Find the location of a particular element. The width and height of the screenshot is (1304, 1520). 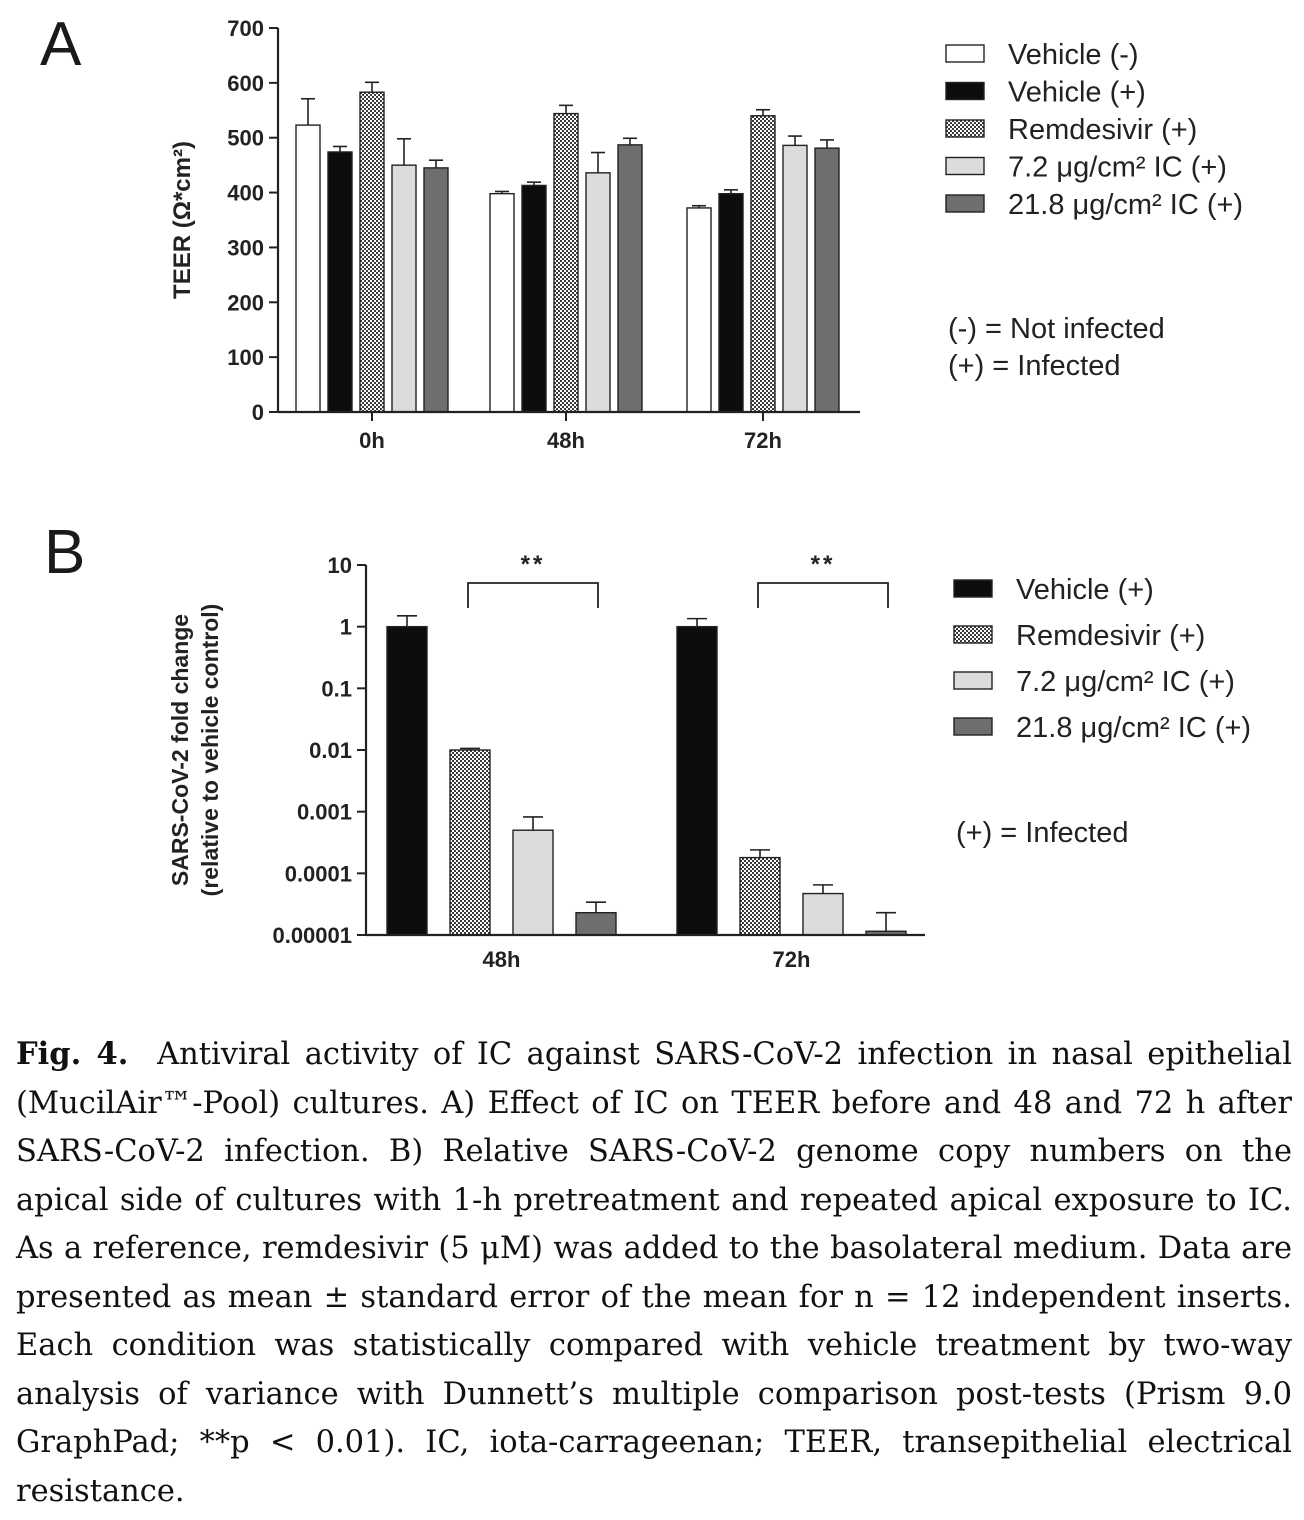

y-tick-label: 300 is located at coordinates (245, 247).